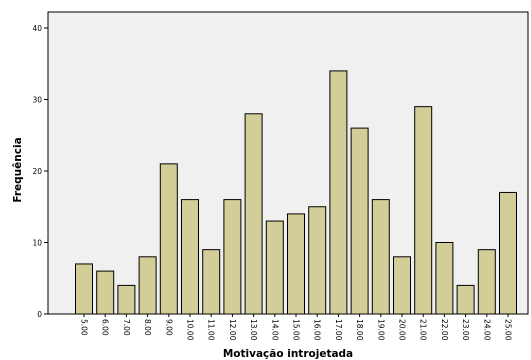 The width and height of the screenshot is (531, 360). Describe the element at coordinates (147, 327) in the screenshot. I see `x-tick-label: 8.00` at that location.